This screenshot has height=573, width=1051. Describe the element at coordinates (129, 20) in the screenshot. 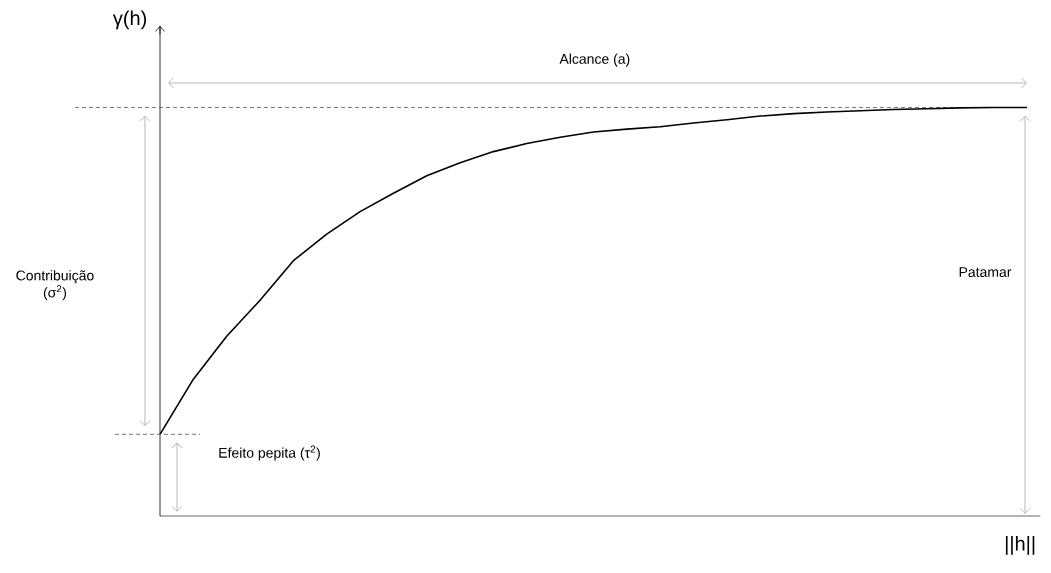

I see `y-axis-title: γ(h)` at that location.